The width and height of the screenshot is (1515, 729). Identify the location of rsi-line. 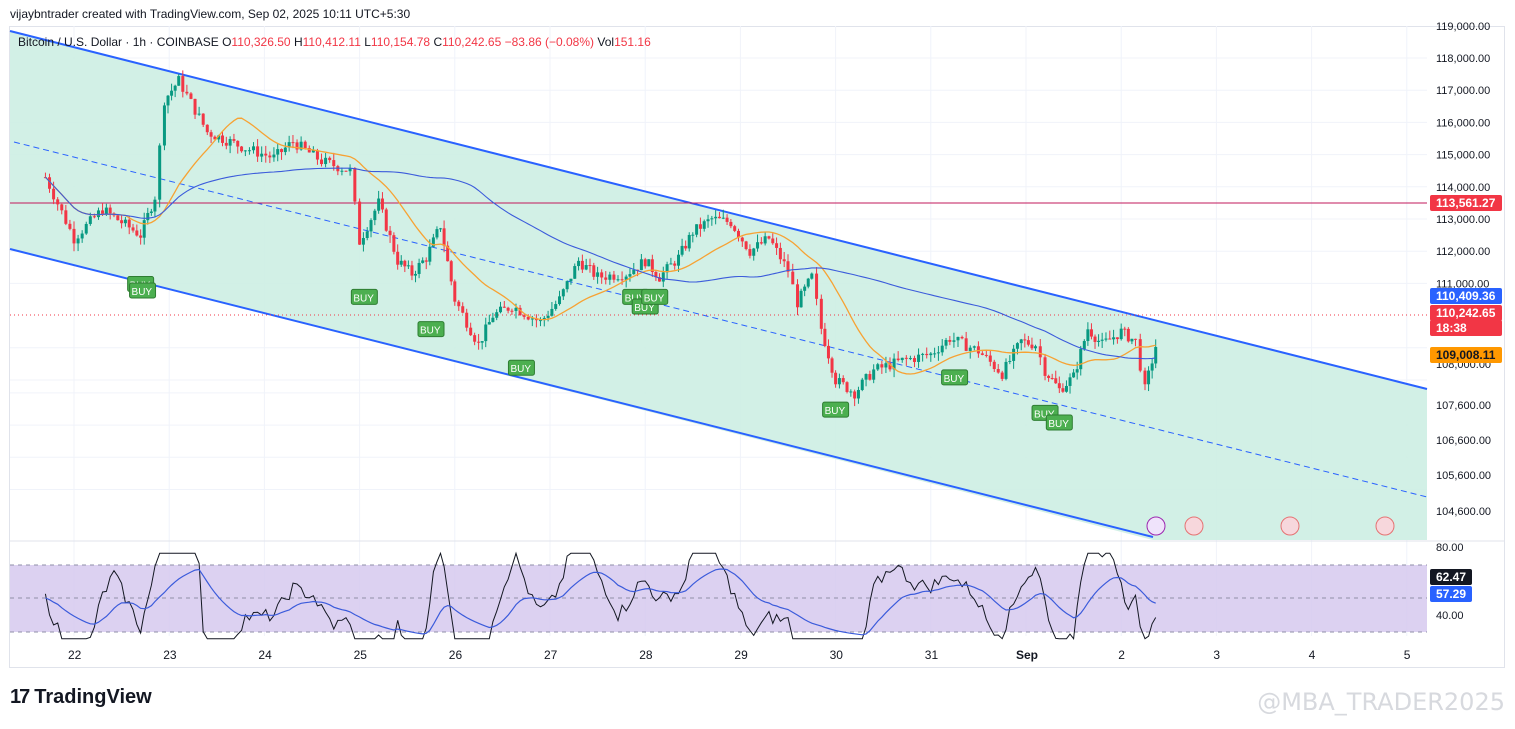
(600, 595).